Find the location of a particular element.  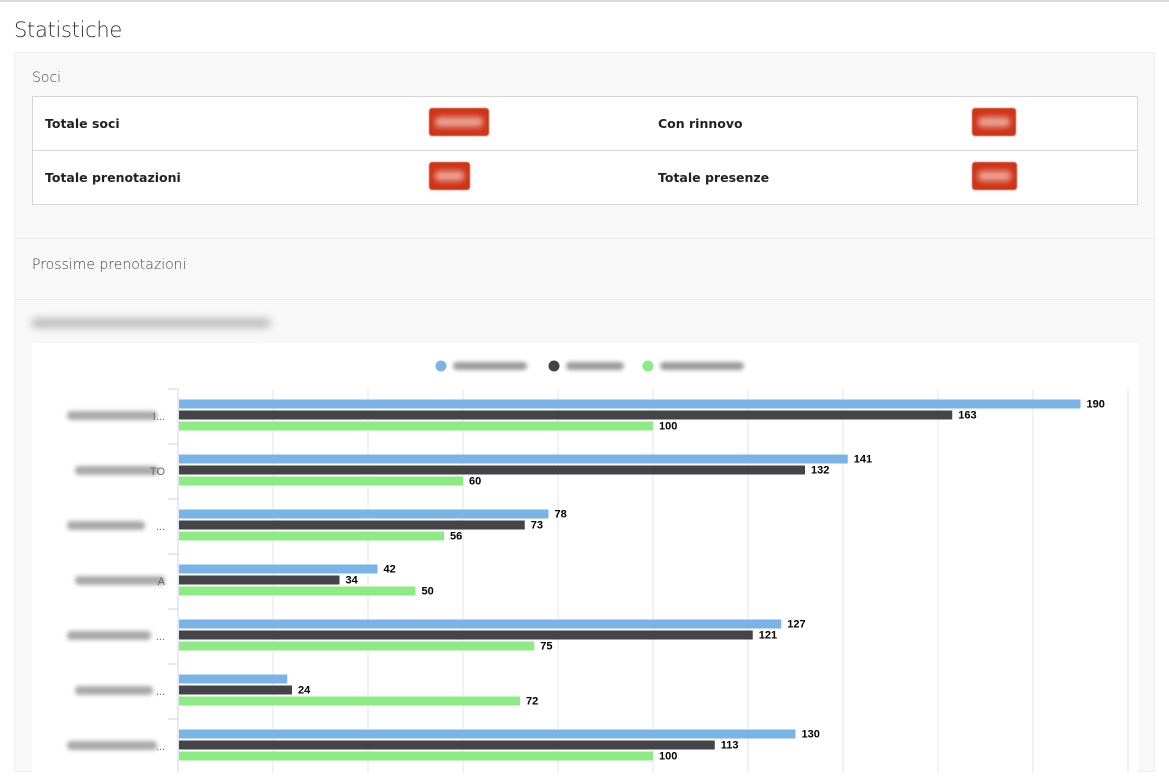

redacted-chart-title is located at coordinates (151, 323).